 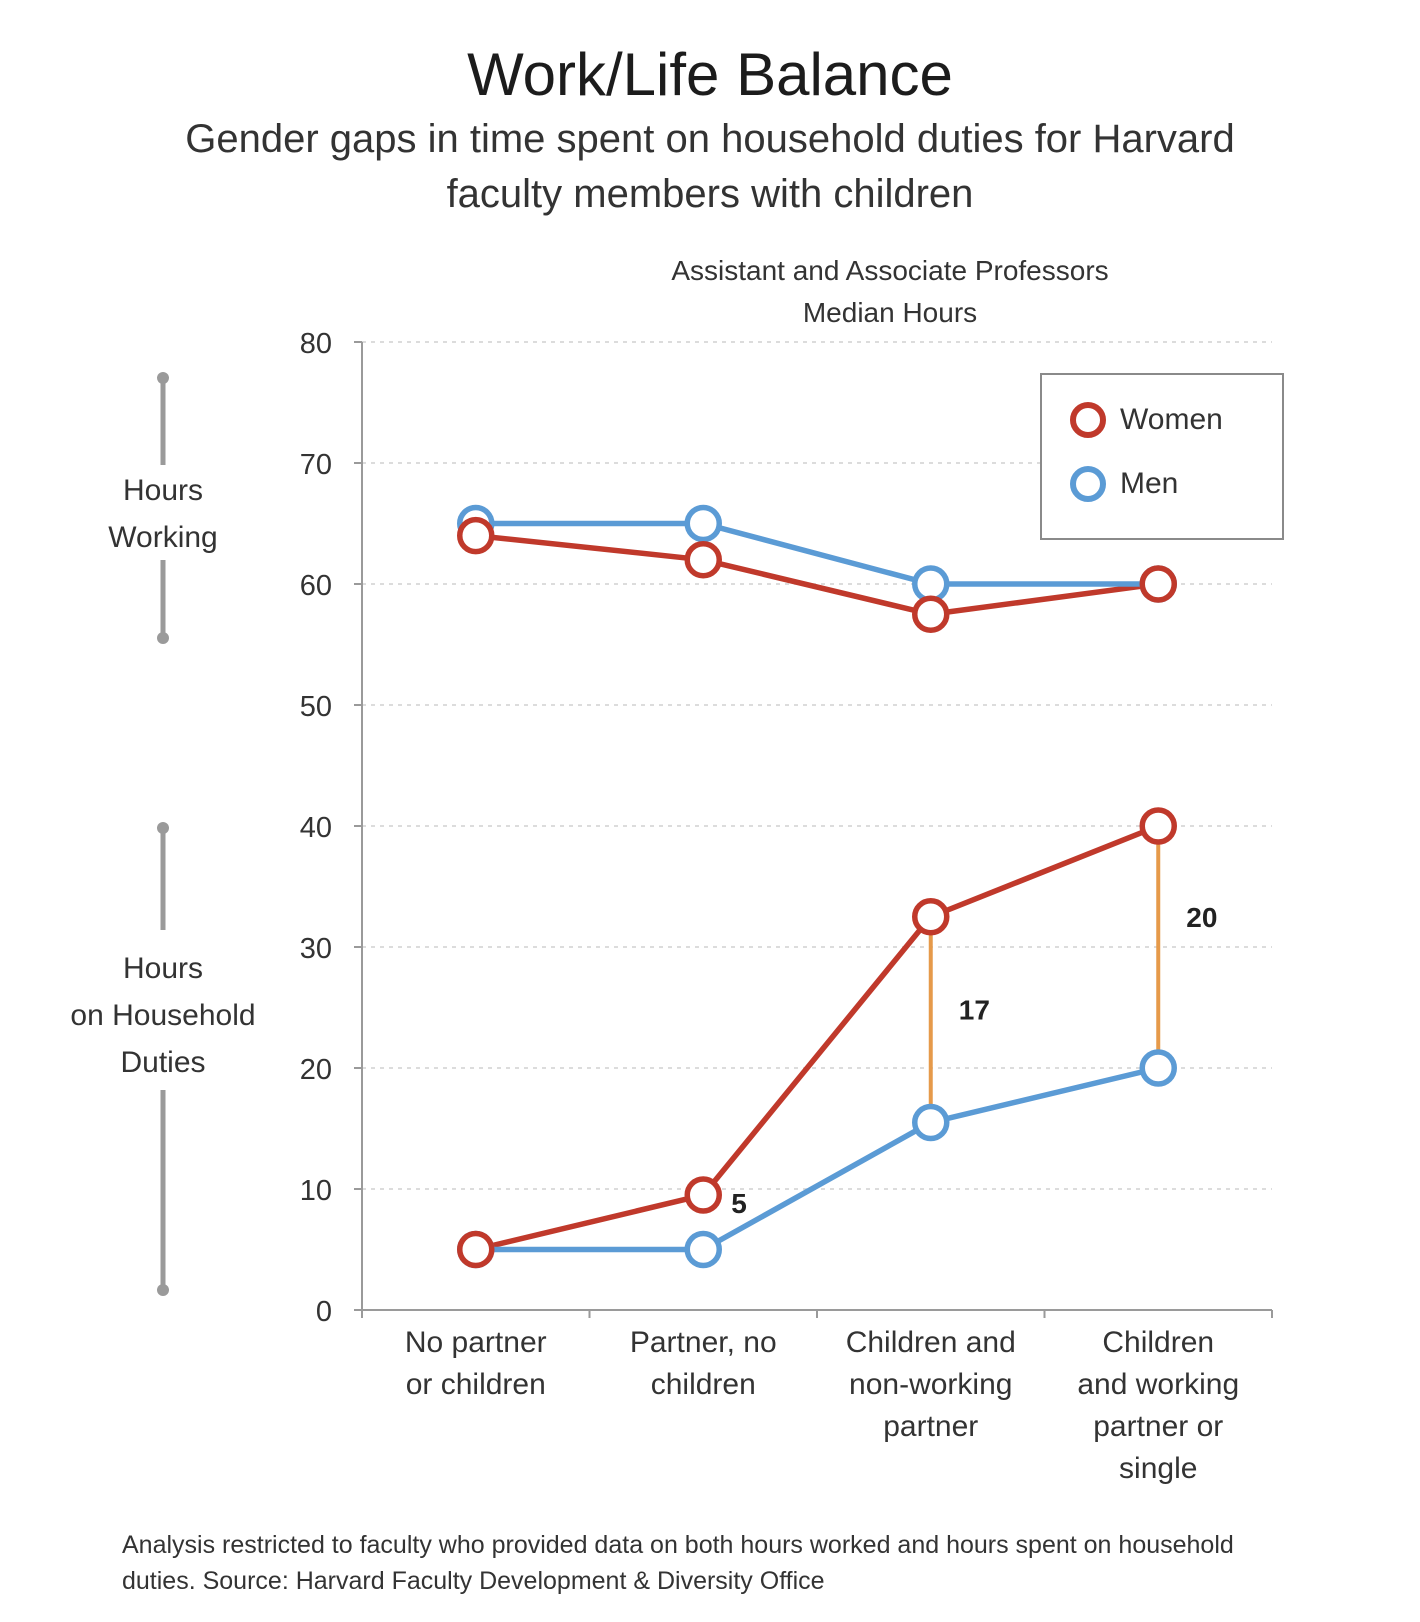 What do you see at coordinates (316, 344) in the screenshot?
I see `y-tick-label-80: 80` at bounding box center [316, 344].